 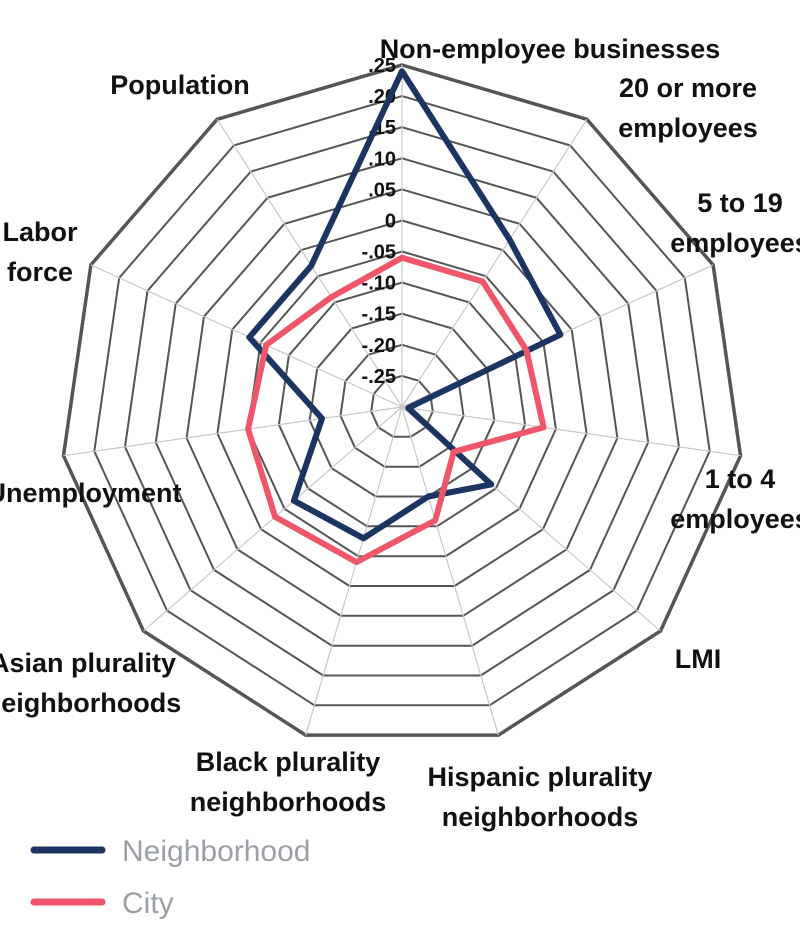 What do you see at coordinates (379, 221) in the screenshot?
I see `radar-tick-labels: -.25-.20-.15-.10-.050.05.10.15.20.25` at bounding box center [379, 221].